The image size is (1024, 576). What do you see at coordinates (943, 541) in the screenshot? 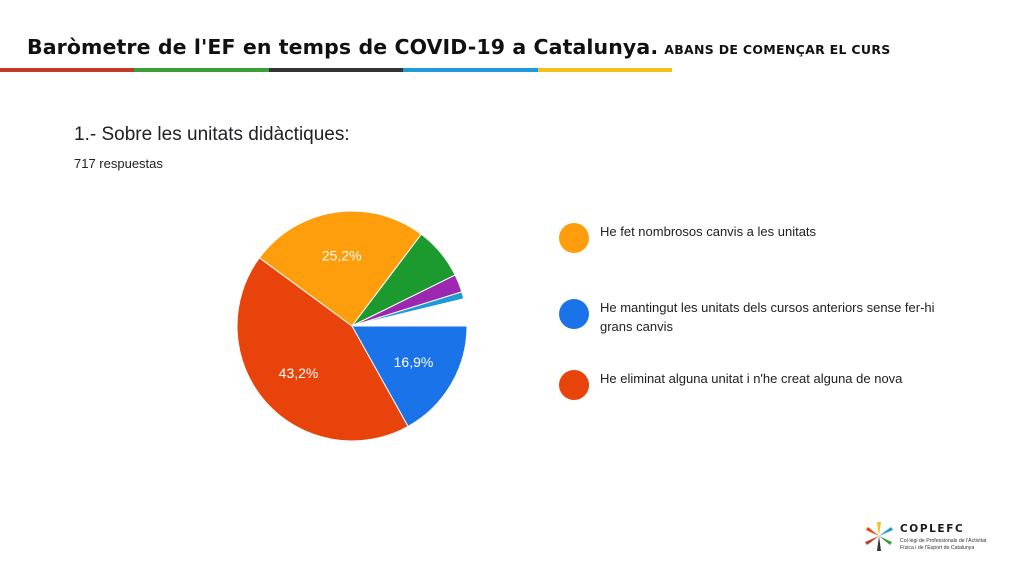
I see `logo-subtitle-line1: Col·legi de Professionals de l'Activitat` at bounding box center [943, 541].